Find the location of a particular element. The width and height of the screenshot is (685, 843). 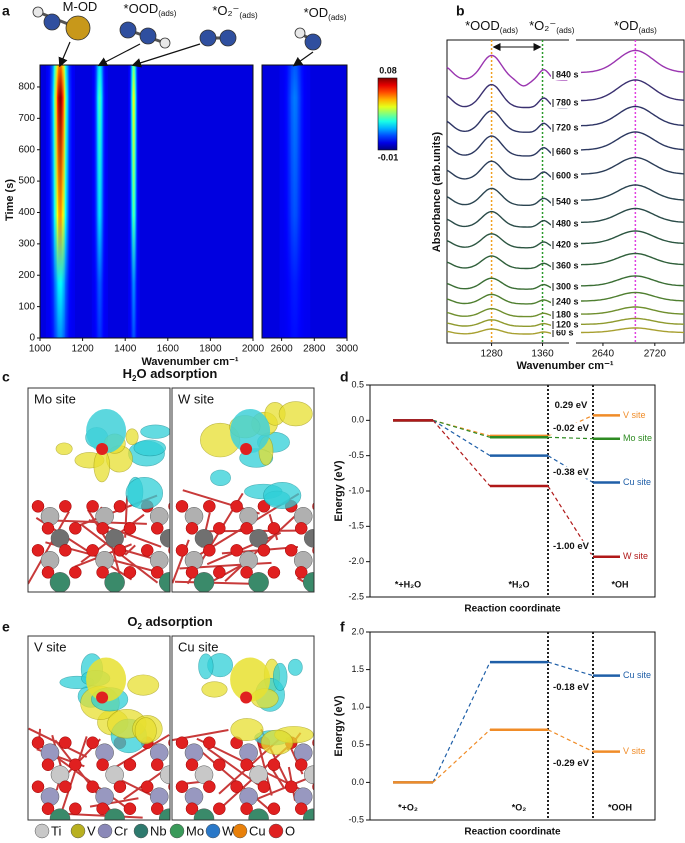

x-tick-label: 1800 is located at coordinates (210, 349).